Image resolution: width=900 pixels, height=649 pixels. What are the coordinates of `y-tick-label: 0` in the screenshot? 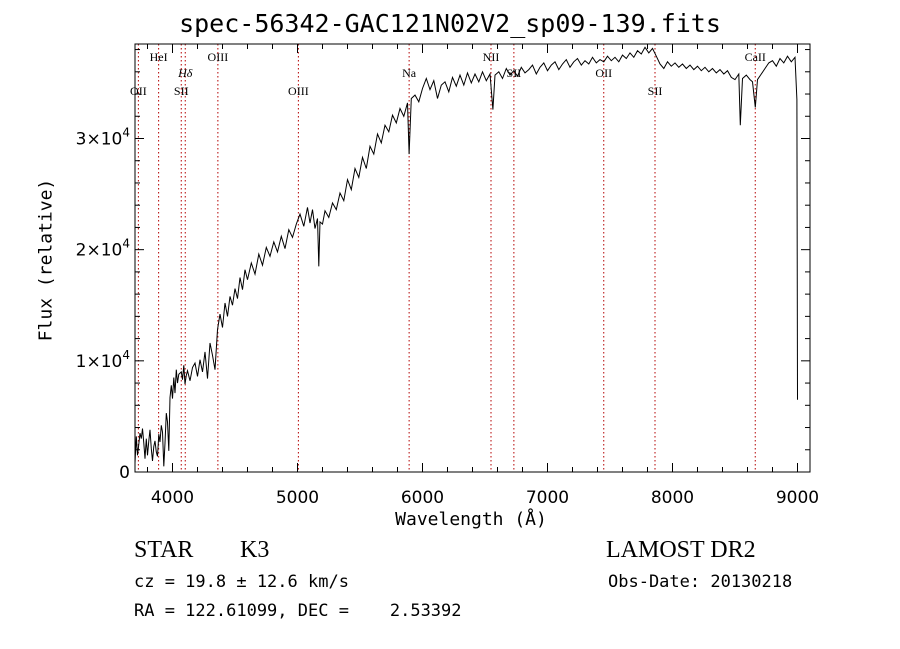 It's located at (124, 473).